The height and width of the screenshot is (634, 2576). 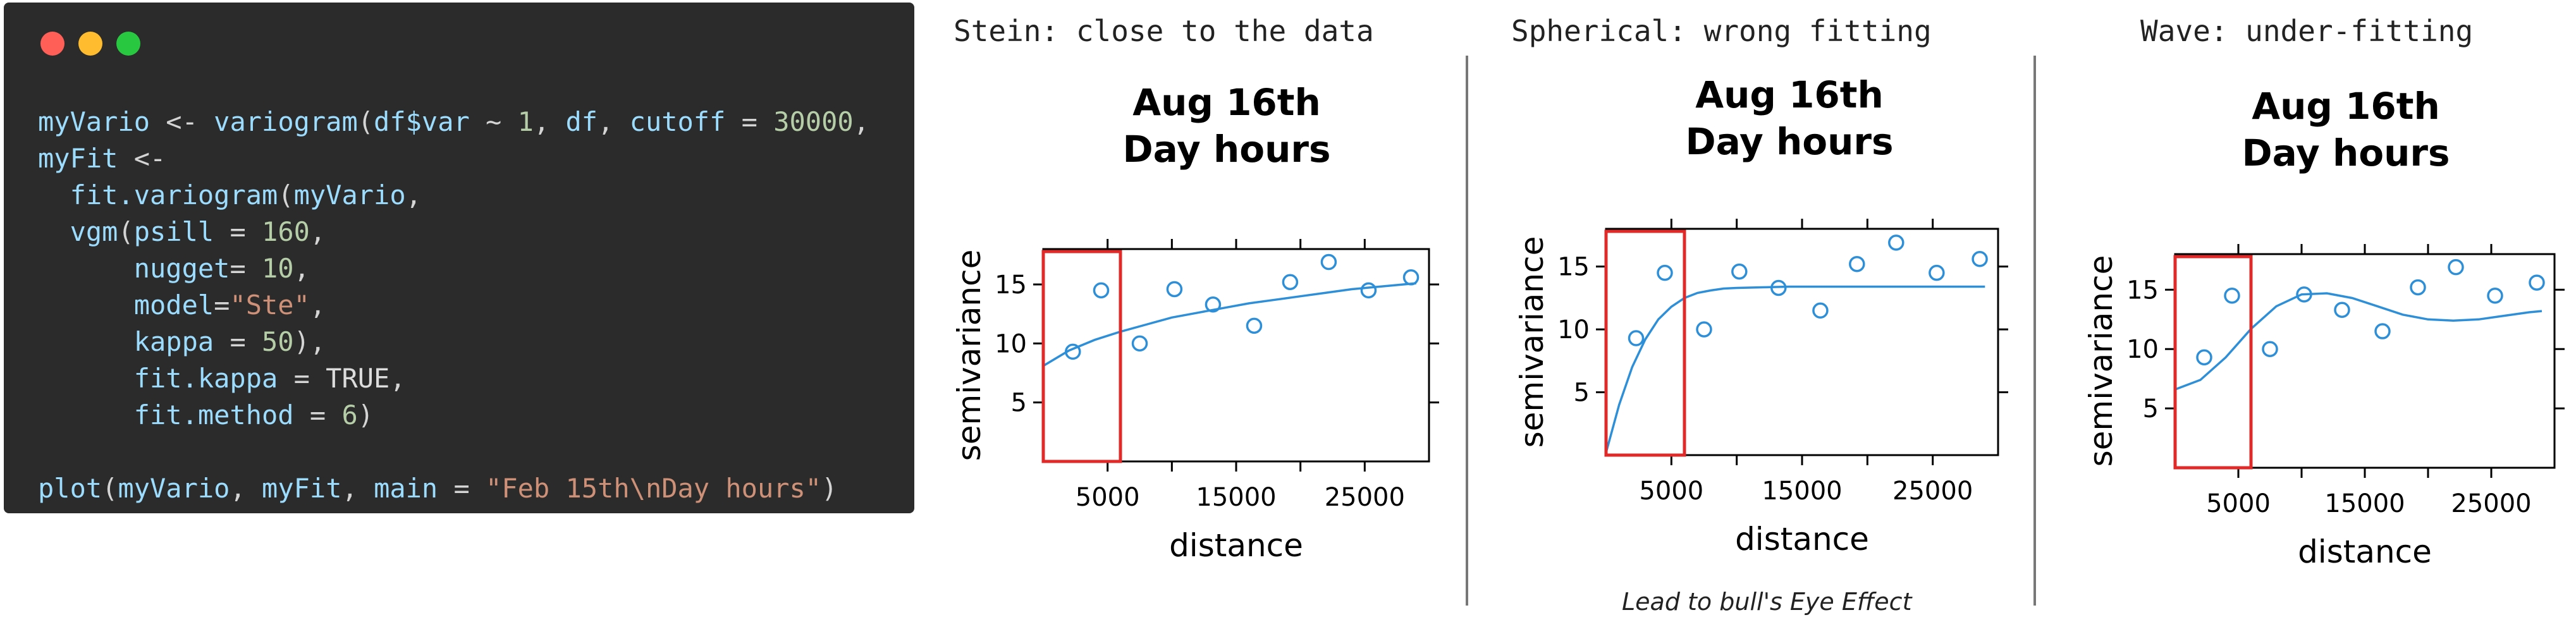 I want to click on code-token: ~, so click(x=493, y=121).